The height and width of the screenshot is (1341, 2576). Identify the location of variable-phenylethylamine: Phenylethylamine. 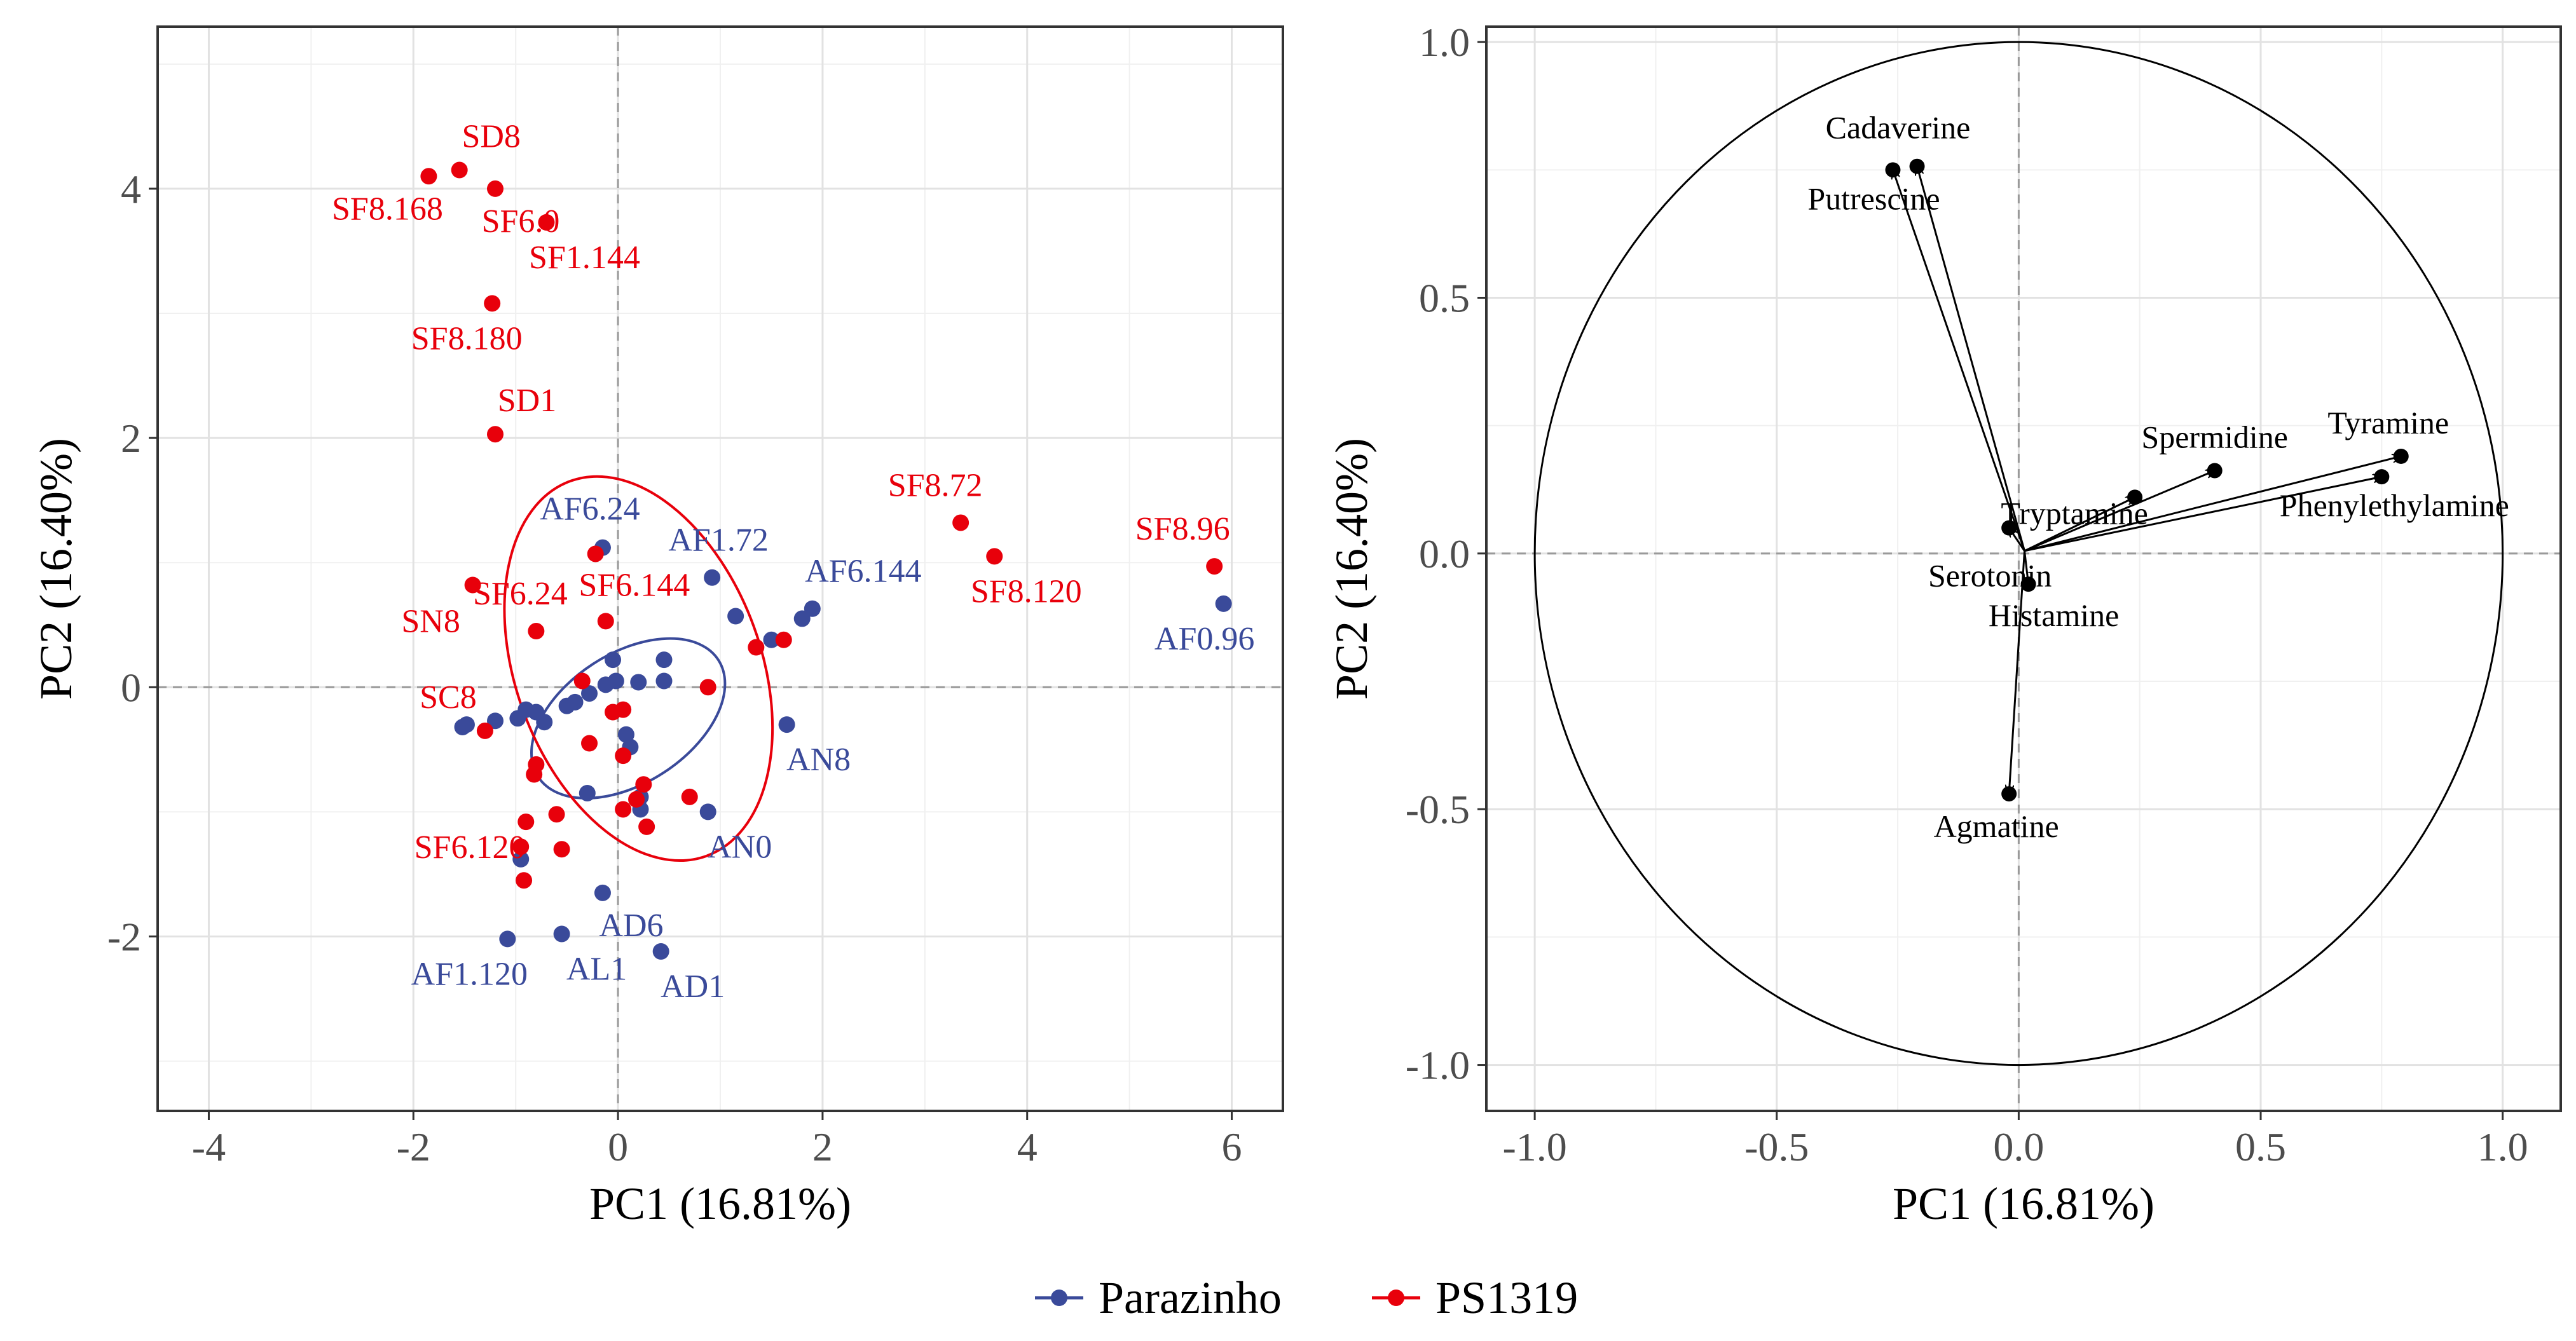
(2266, 510).